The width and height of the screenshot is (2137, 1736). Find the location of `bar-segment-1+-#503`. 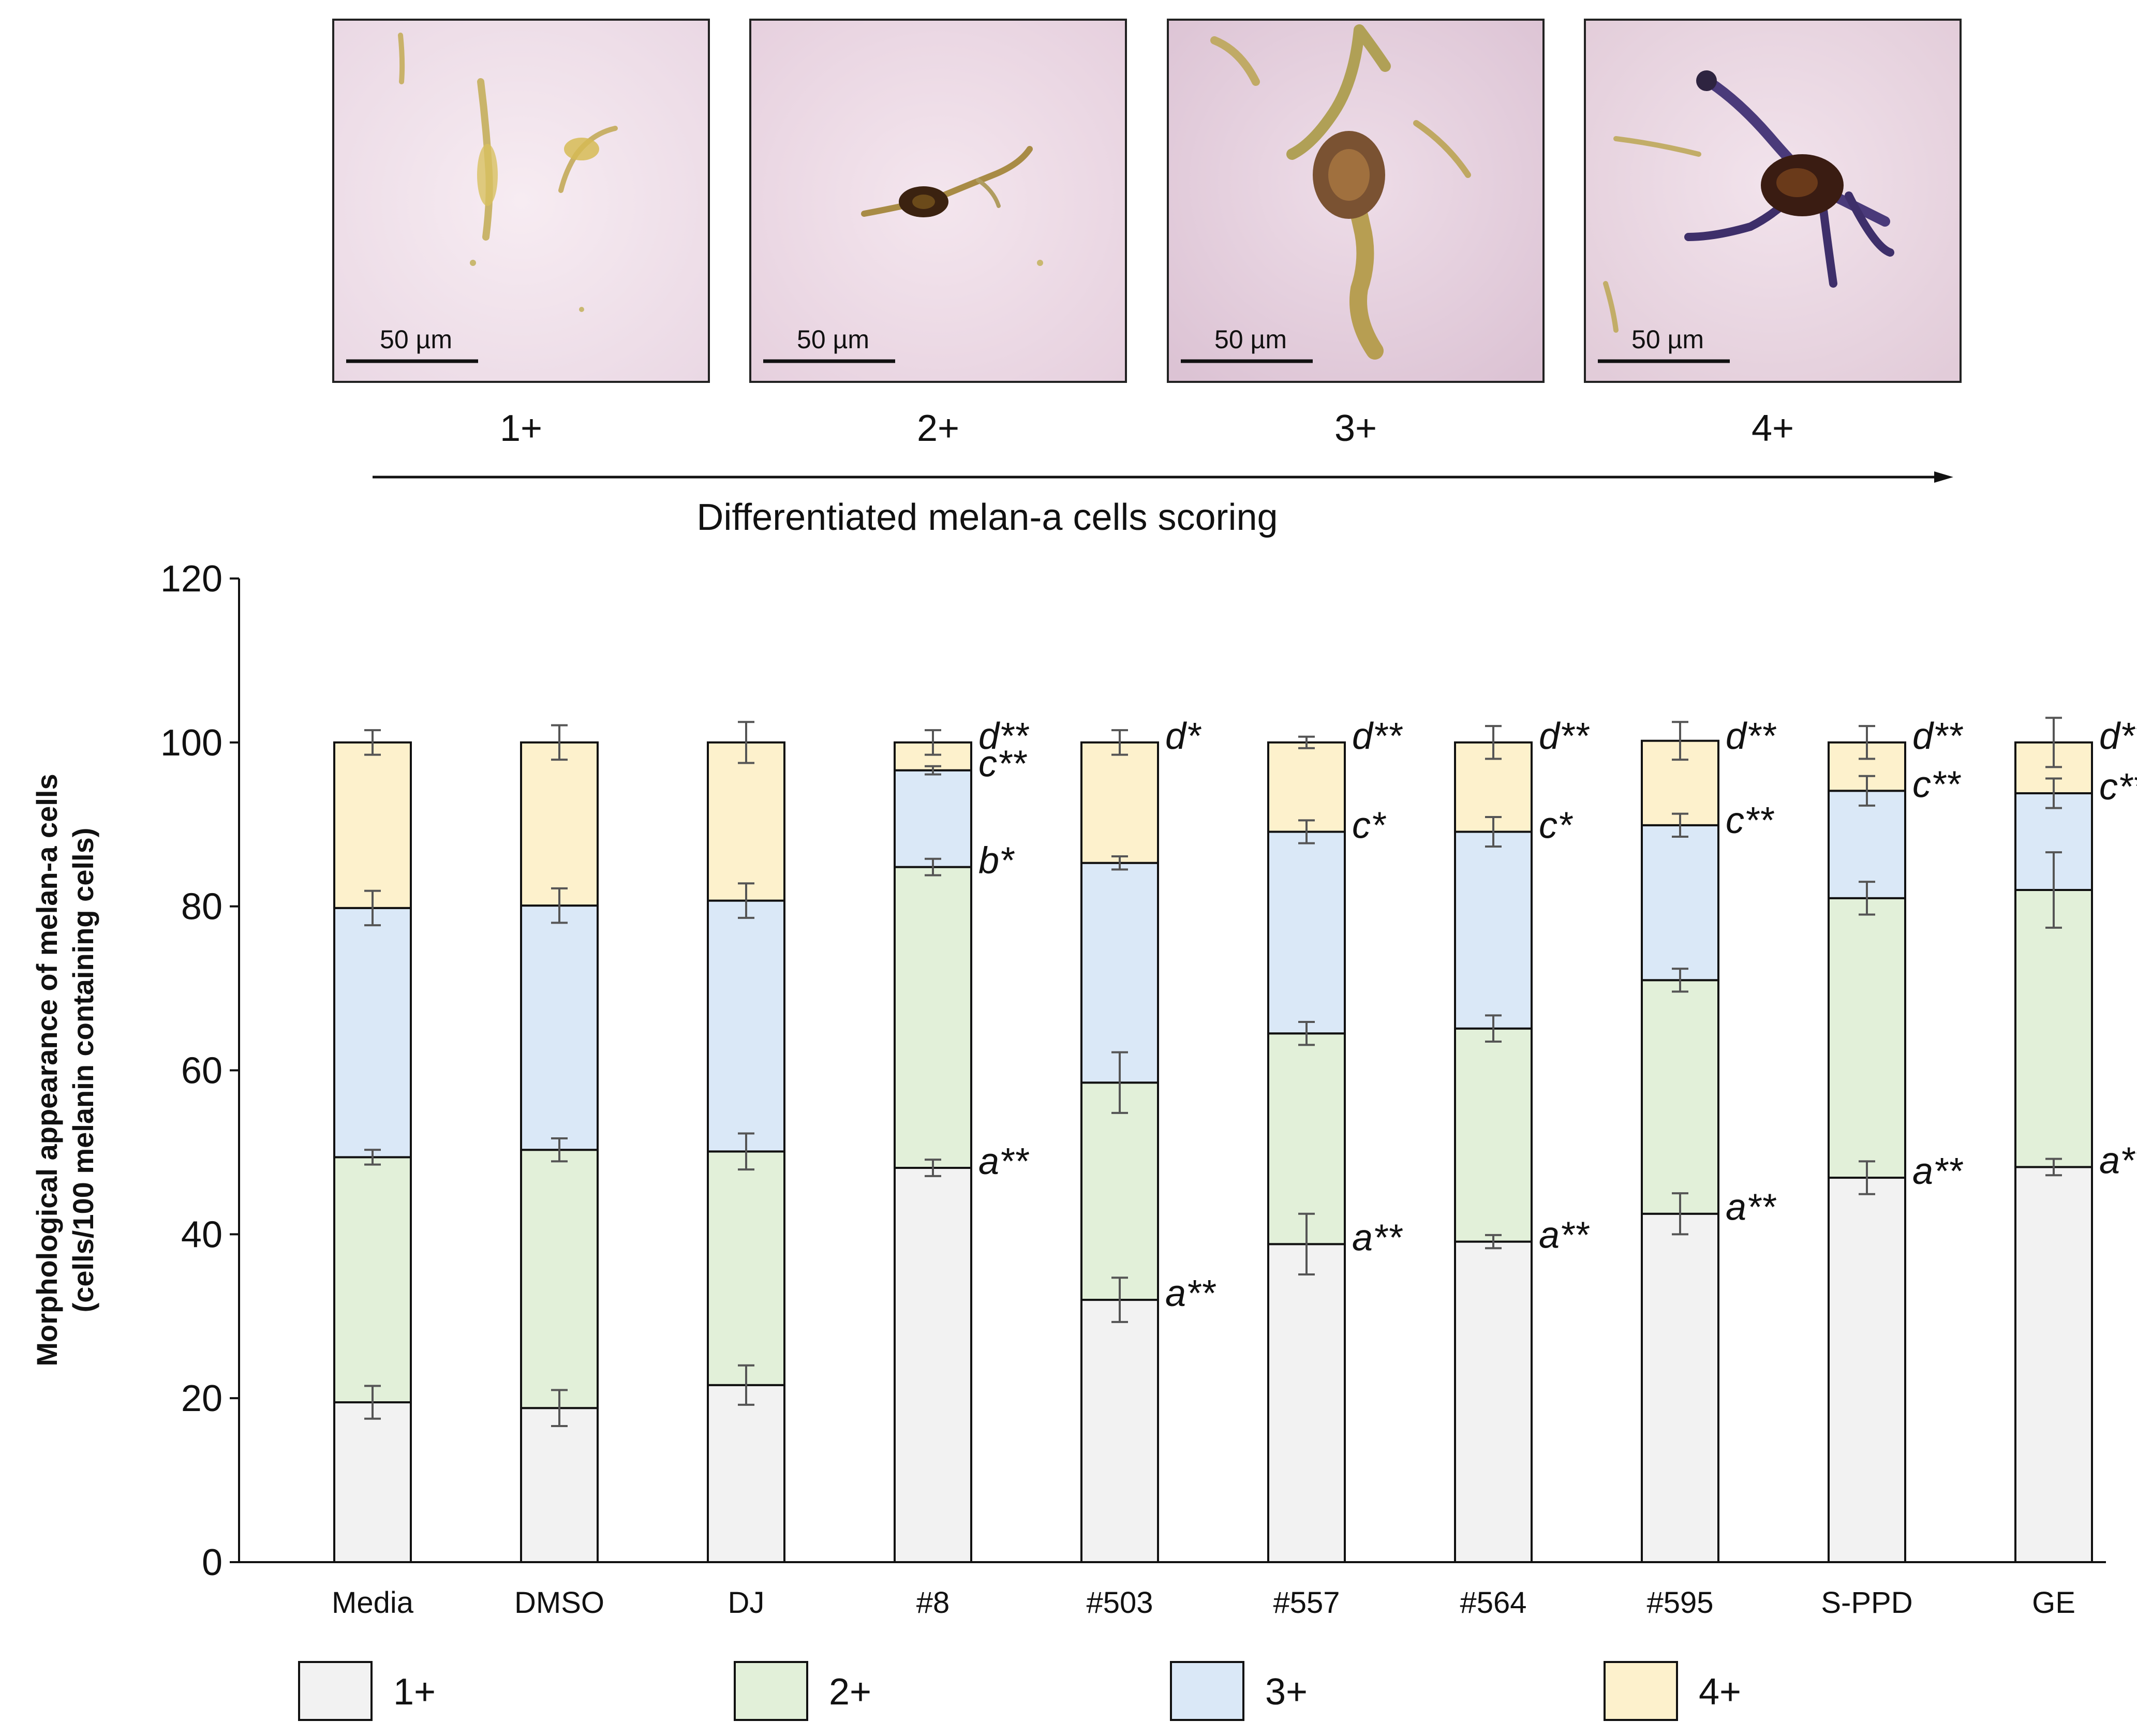

bar-segment-1+-#503 is located at coordinates (1119, 1431).